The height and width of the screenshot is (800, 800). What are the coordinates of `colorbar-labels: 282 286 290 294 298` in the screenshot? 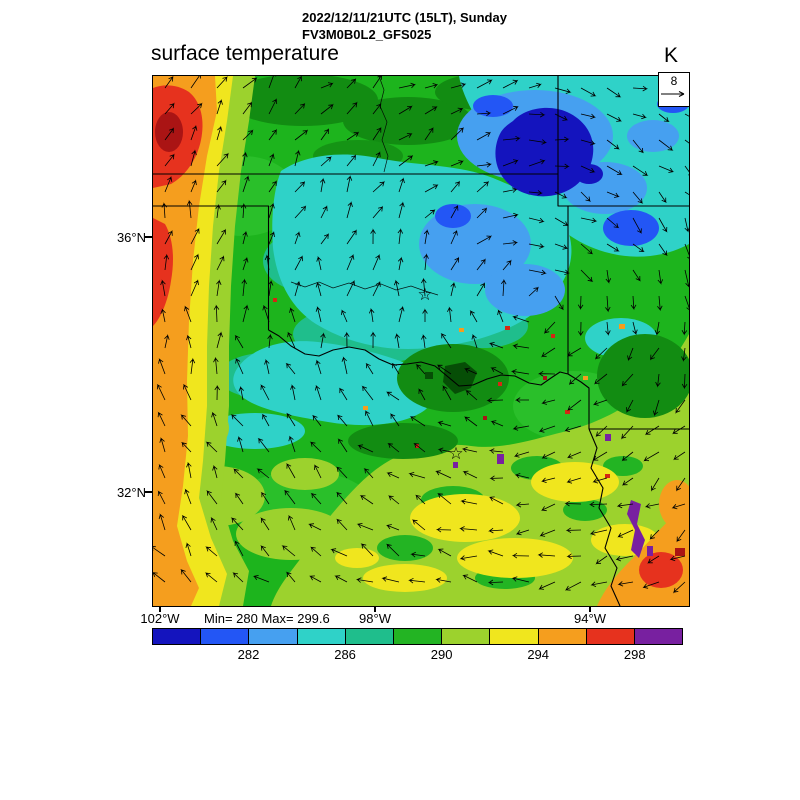 It's located at (417, 655).